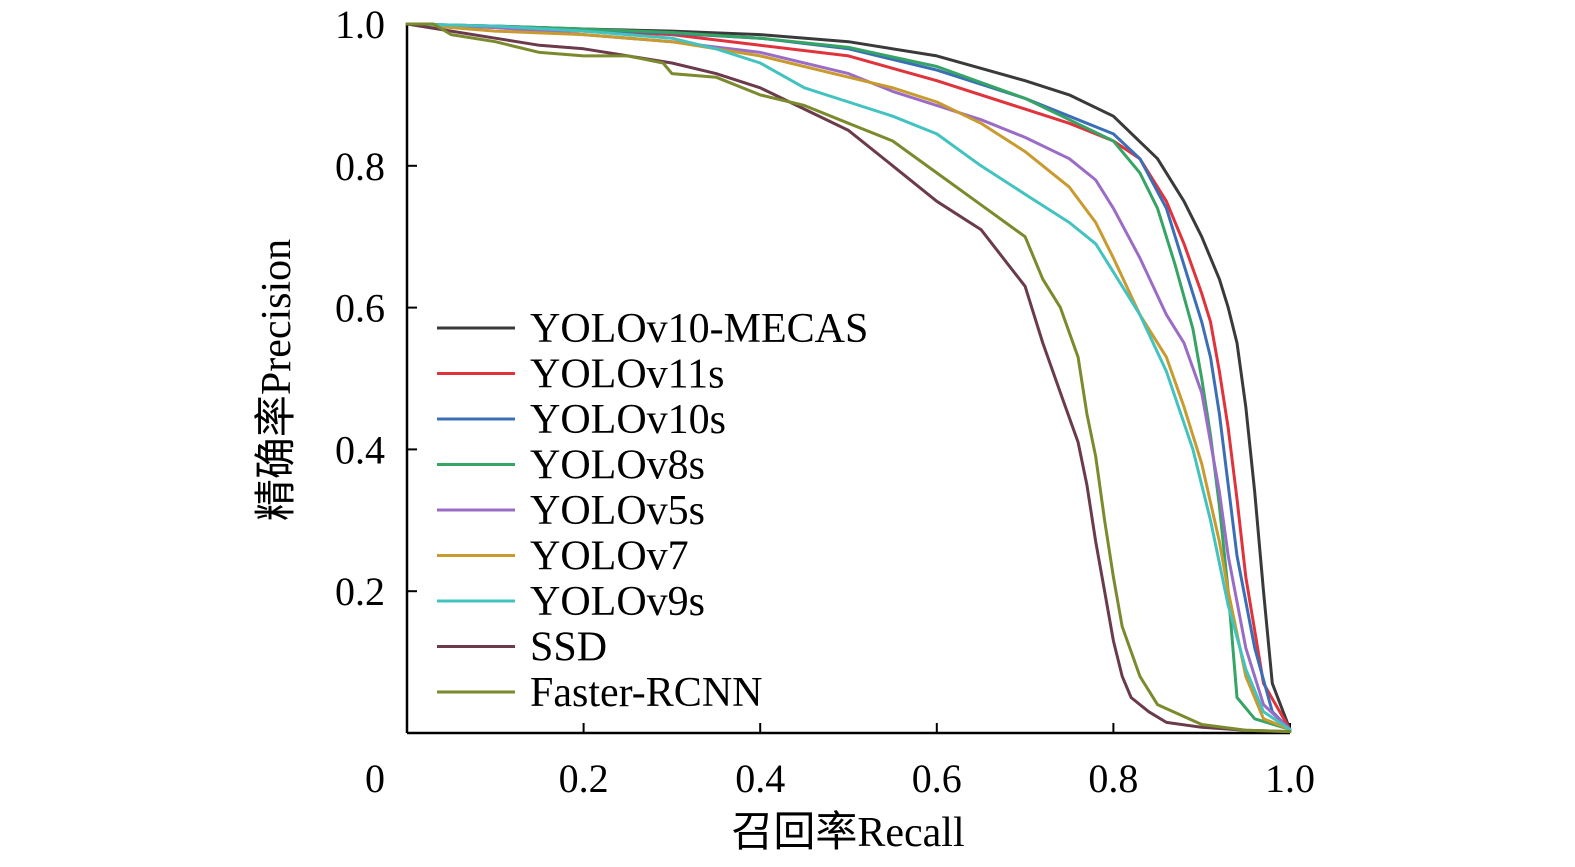 Image resolution: width=1575 pixels, height=867 pixels. What do you see at coordinates (699, 329) in the screenshot?
I see `legend-label: YOLOv10-MECAS` at bounding box center [699, 329].